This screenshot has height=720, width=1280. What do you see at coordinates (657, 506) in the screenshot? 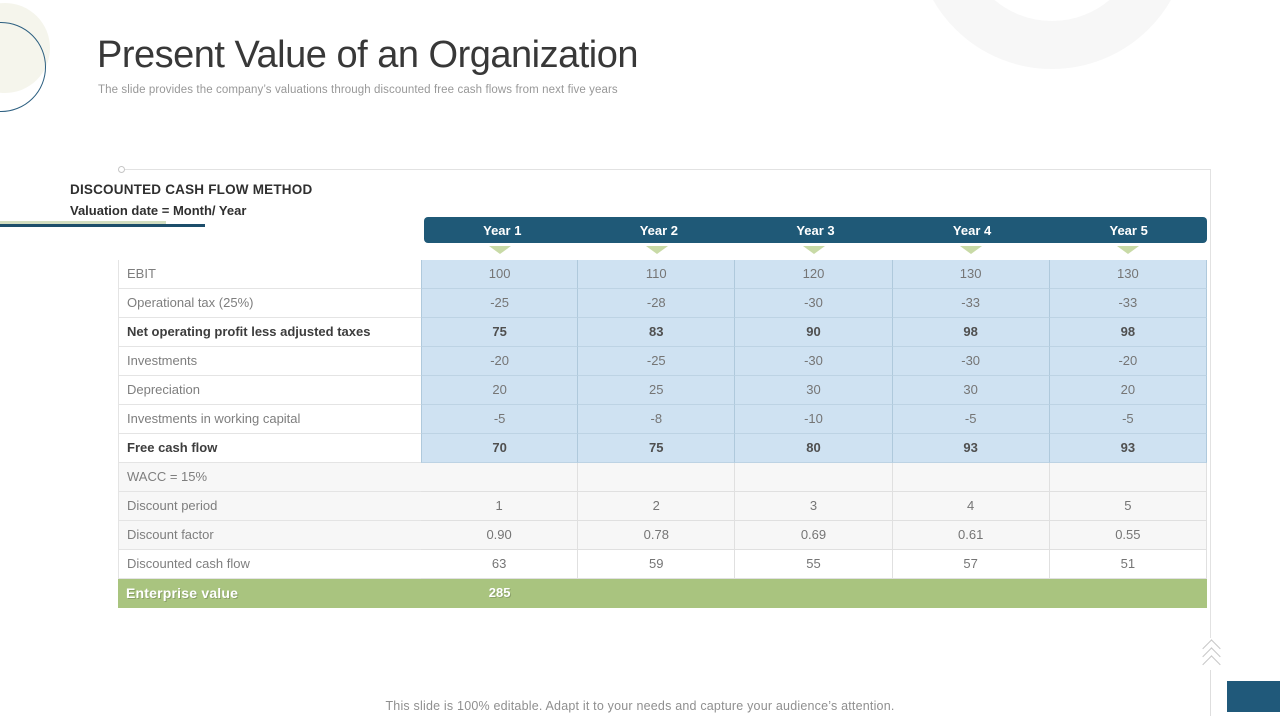
I see `cell-year-2: 2` at bounding box center [657, 506].